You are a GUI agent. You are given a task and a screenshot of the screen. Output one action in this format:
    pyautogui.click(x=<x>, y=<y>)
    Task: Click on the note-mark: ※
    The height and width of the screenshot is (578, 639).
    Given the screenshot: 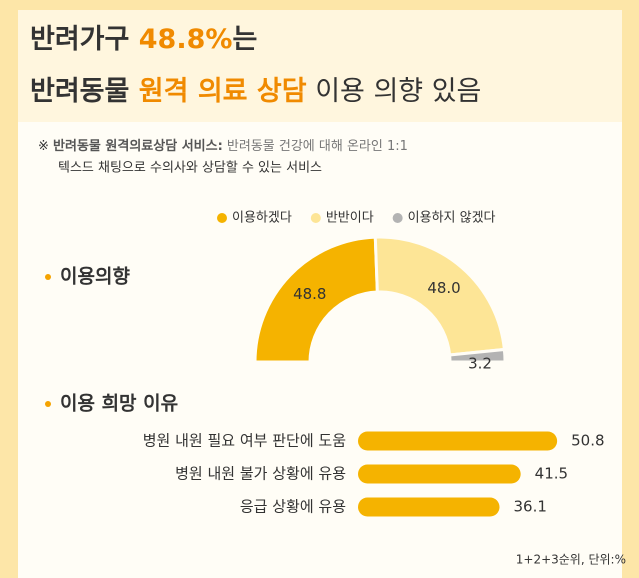 What is the action you would take?
    pyautogui.click(x=43, y=146)
    